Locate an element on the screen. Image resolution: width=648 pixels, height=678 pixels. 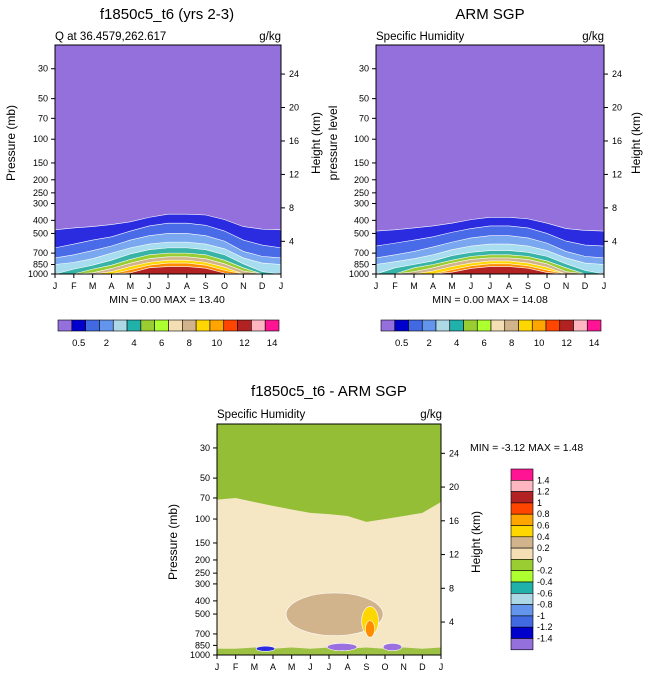
panel-model-title: f1850c5_t6 (yrs 2-3) is located at coordinates (167, 14).